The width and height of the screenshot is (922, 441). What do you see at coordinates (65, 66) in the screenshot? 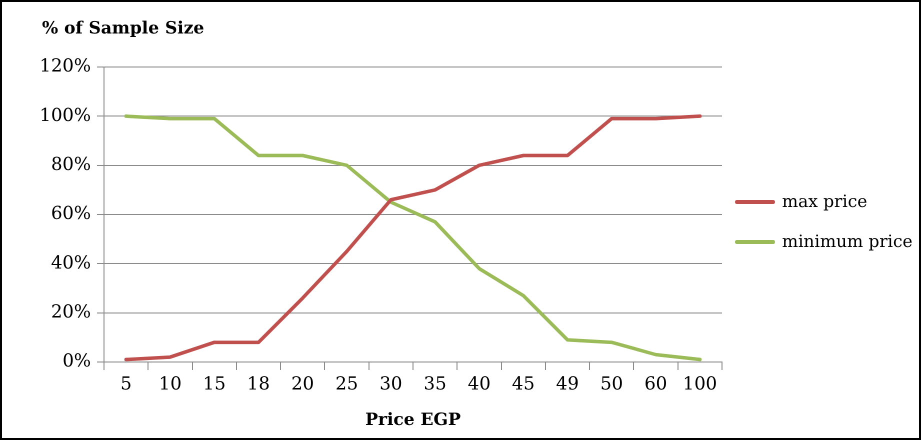
I see `y-tick-label: 120%` at bounding box center [65, 66].